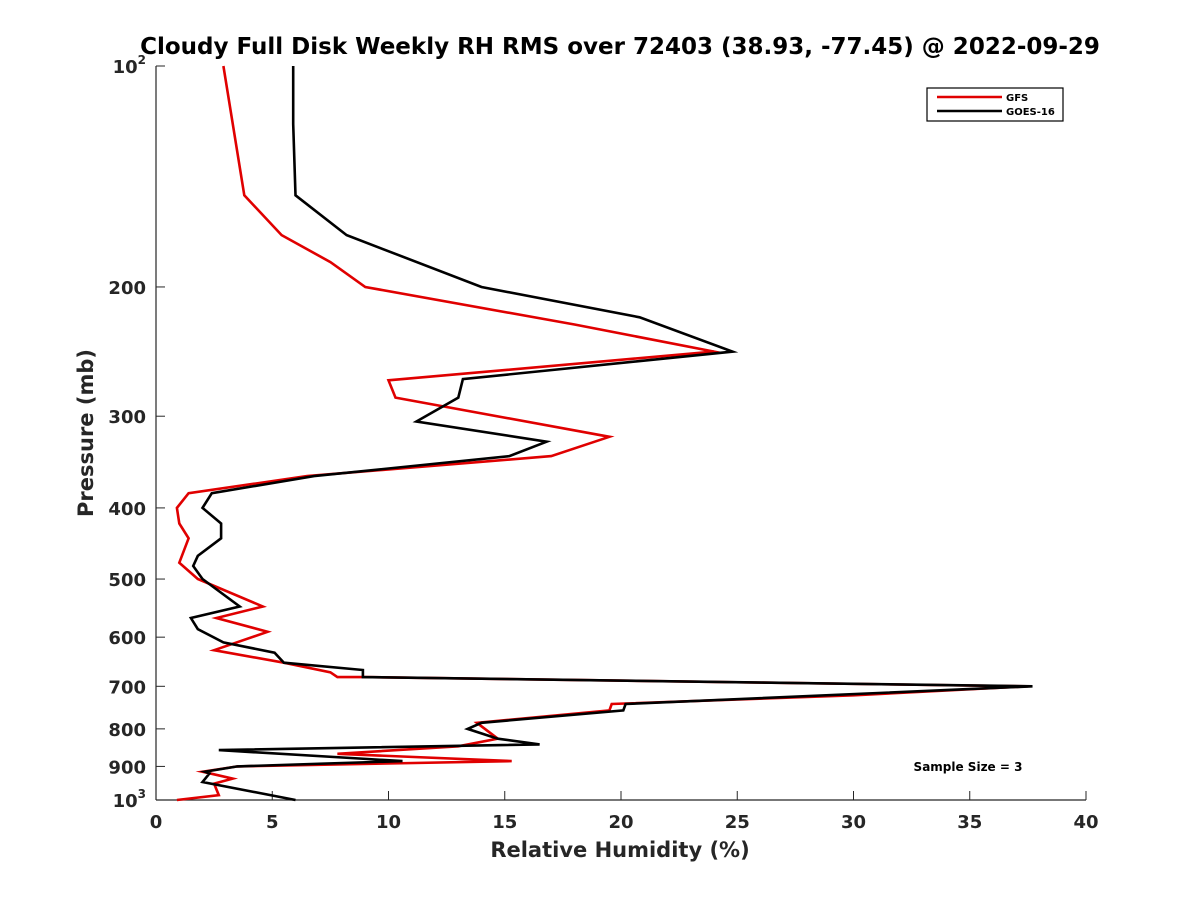 The height and width of the screenshot is (900, 1200). Describe the element at coordinates (127, 638) in the screenshot. I see `y-tick-label: 600` at that location.